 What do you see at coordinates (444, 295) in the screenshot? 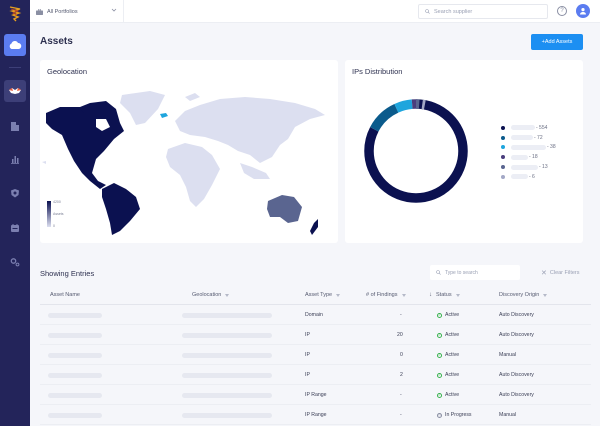
I see `col-status: ↓ Status` at bounding box center [444, 295].